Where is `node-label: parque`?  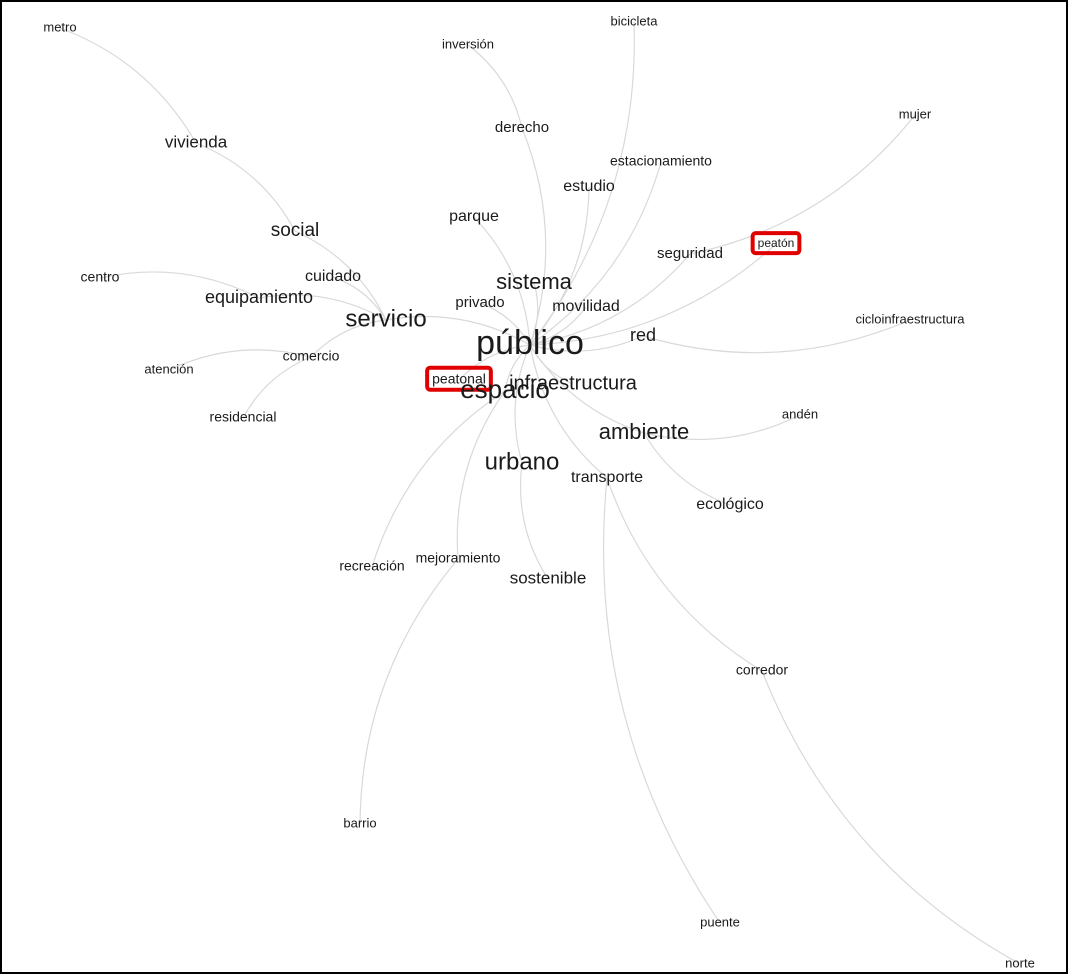 node-label: parque is located at coordinates (474, 216).